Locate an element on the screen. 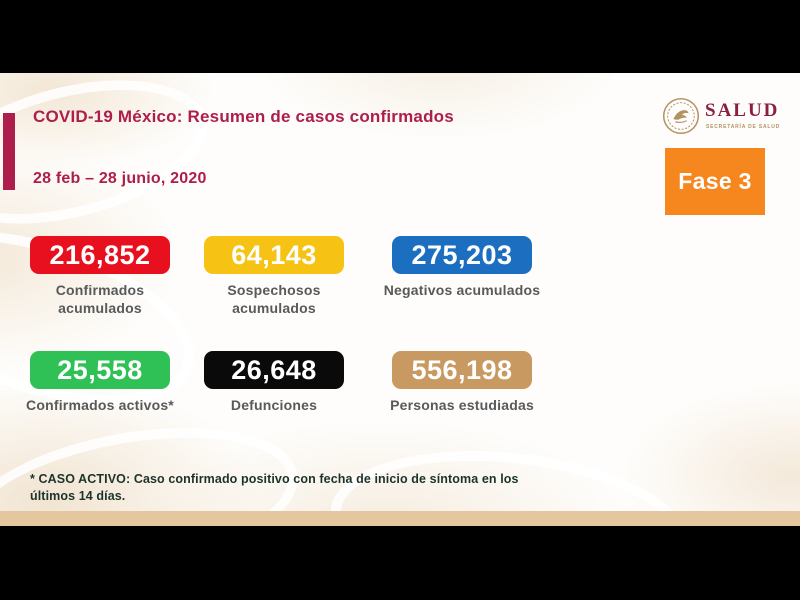  stat-confirmados-activos: 25,558 Confirmados activos* is located at coordinates (100, 382).